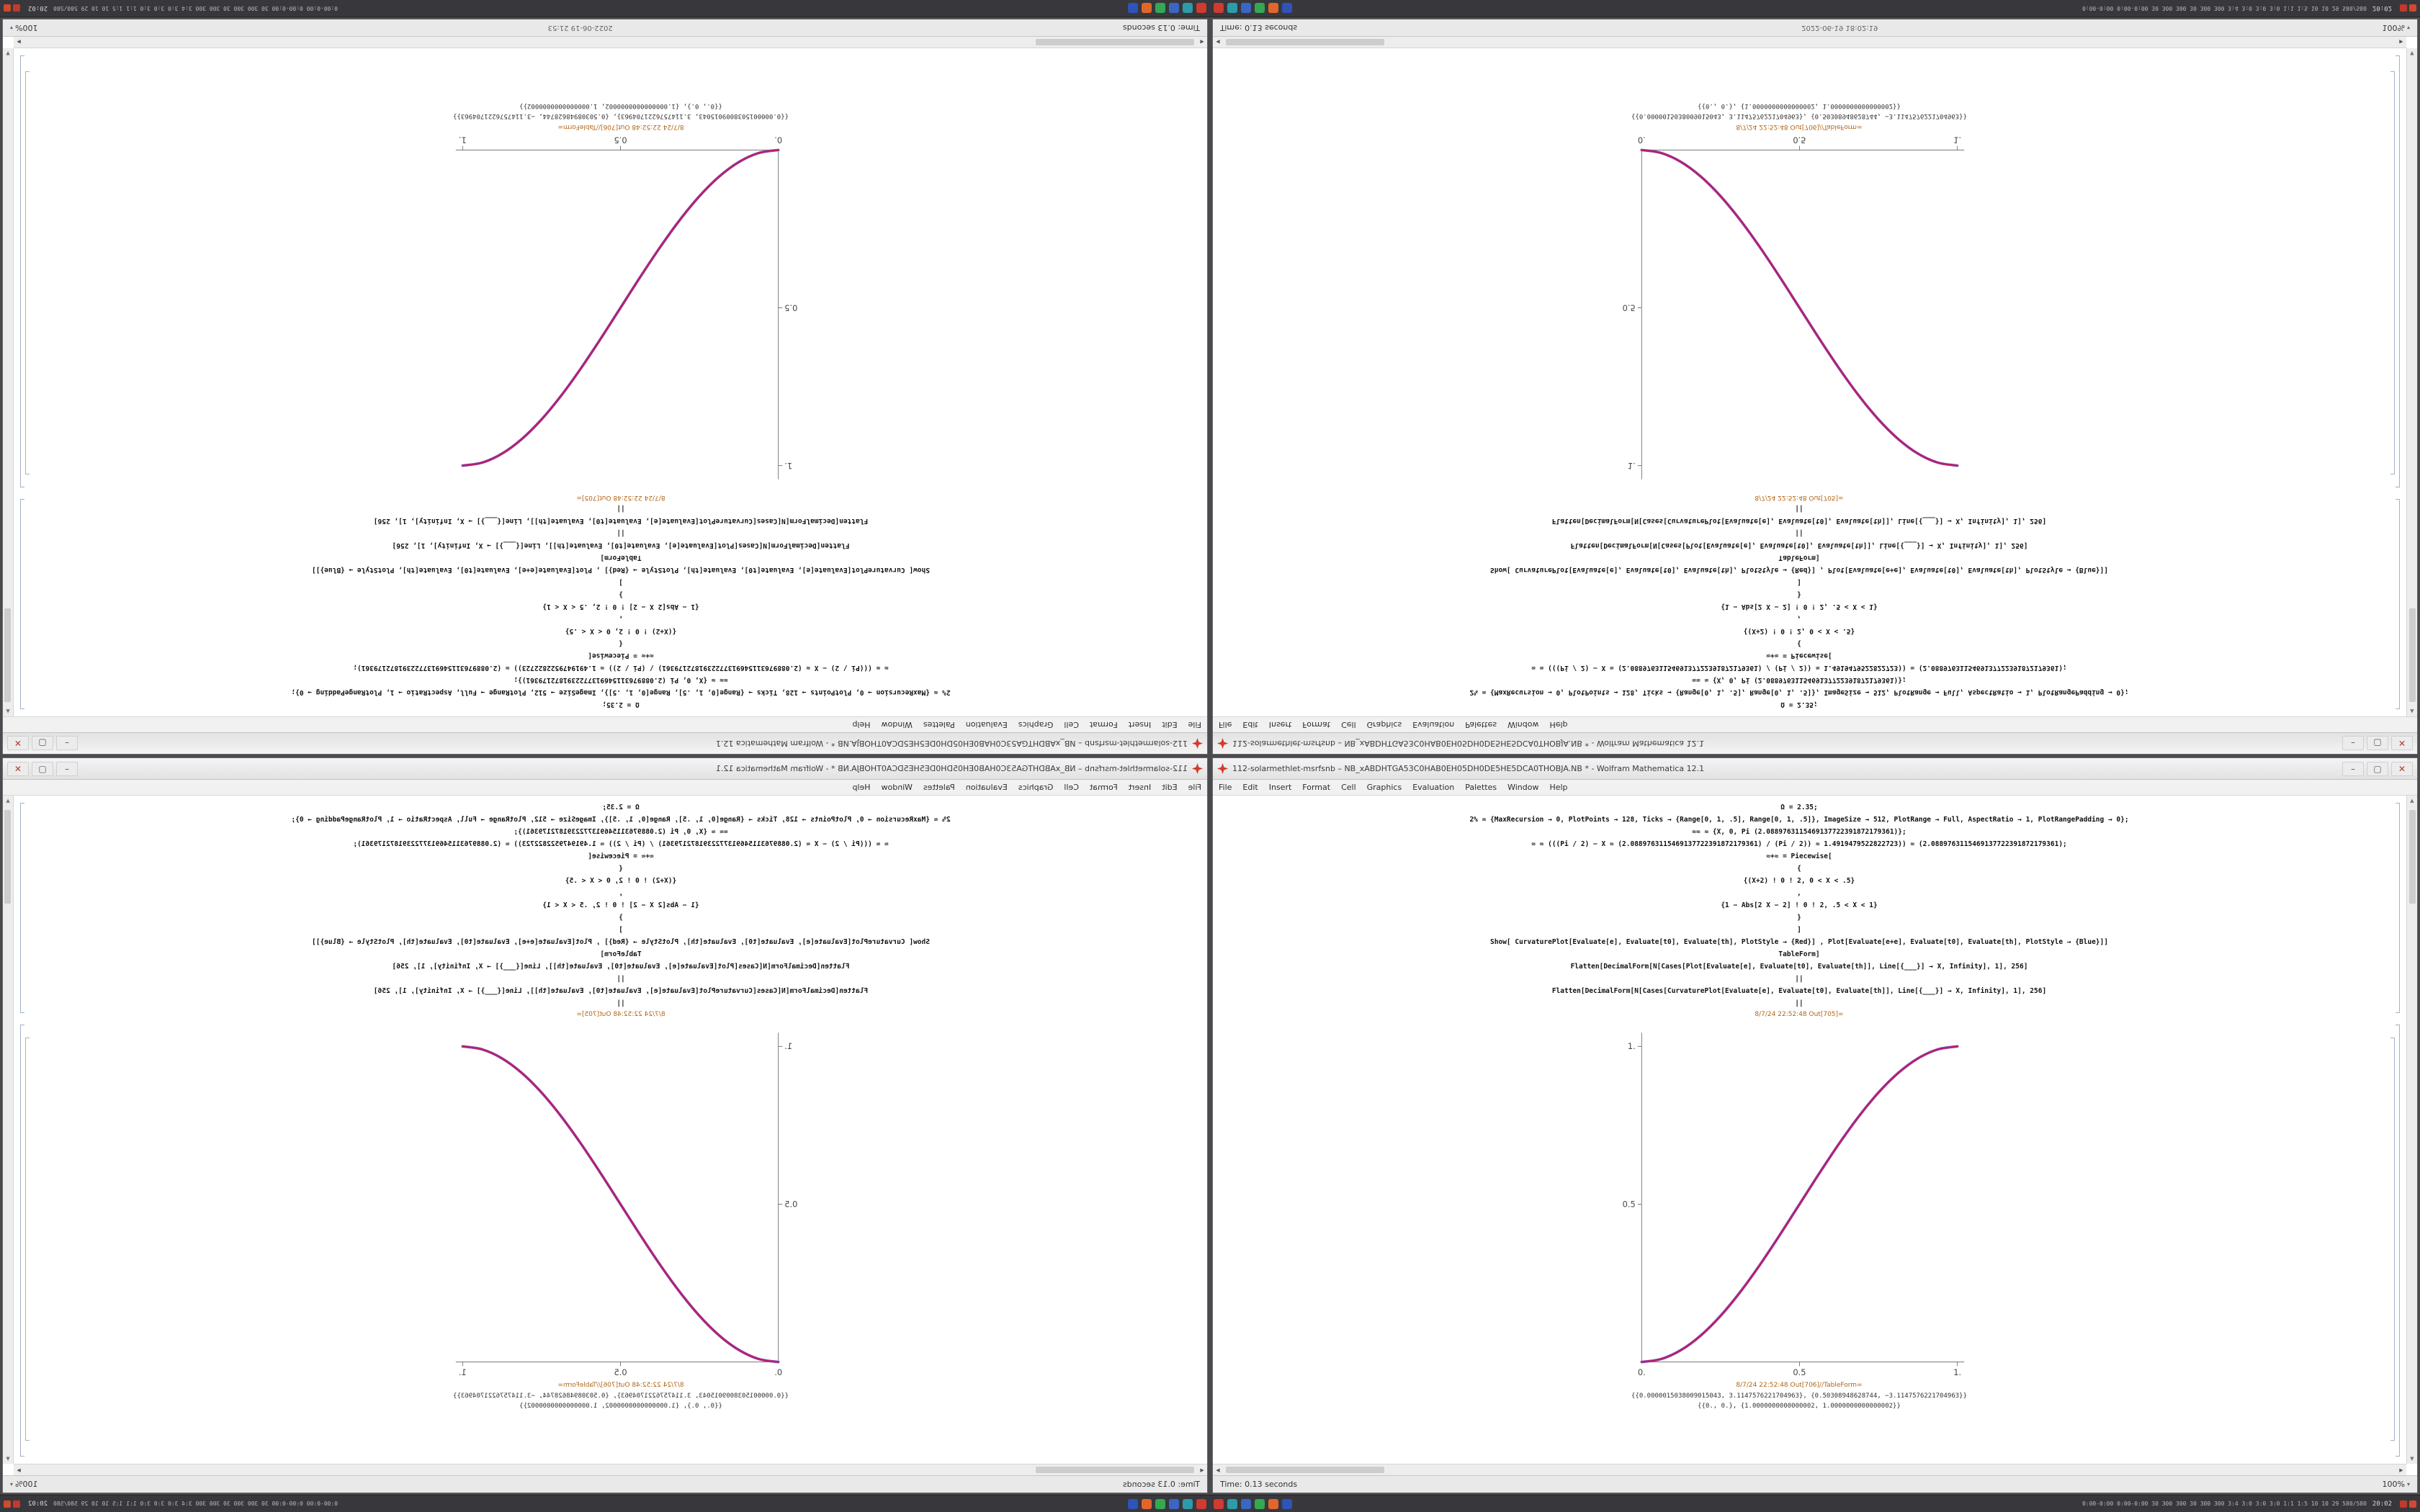 Image resolution: width=2420 pixels, height=1512 pixels. Describe the element at coordinates (2411, 382) in the screenshot. I see `vertical-scrollbar: ▲ ▼` at that location.